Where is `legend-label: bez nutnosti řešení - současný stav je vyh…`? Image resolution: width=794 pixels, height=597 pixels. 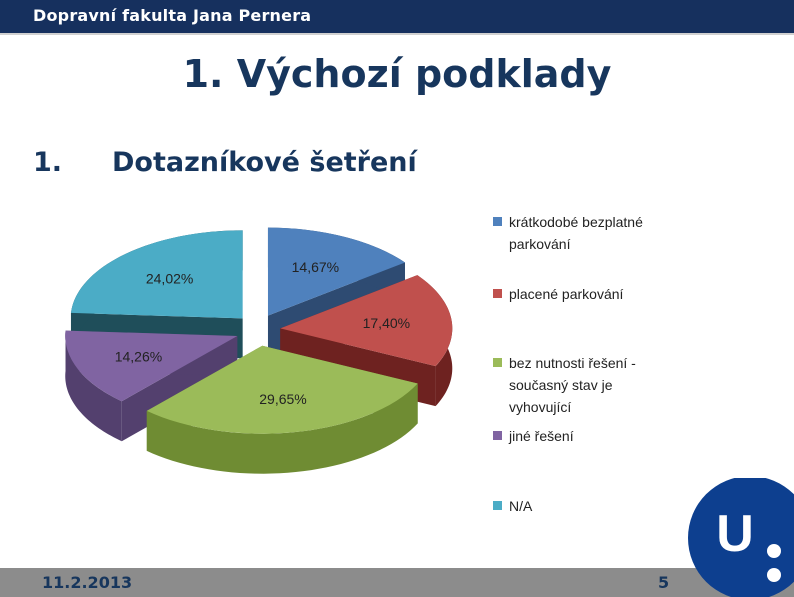 legend-label: bez nutnosti řešení - současný stav je vyh… is located at coordinates (572, 385).